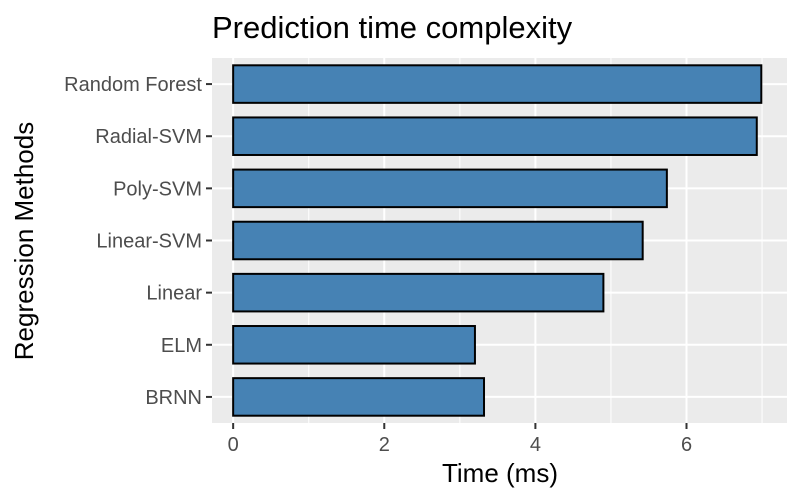 This screenshot has width=800, height=500. I want to click on bar-radial-svm, so click(495, 136).